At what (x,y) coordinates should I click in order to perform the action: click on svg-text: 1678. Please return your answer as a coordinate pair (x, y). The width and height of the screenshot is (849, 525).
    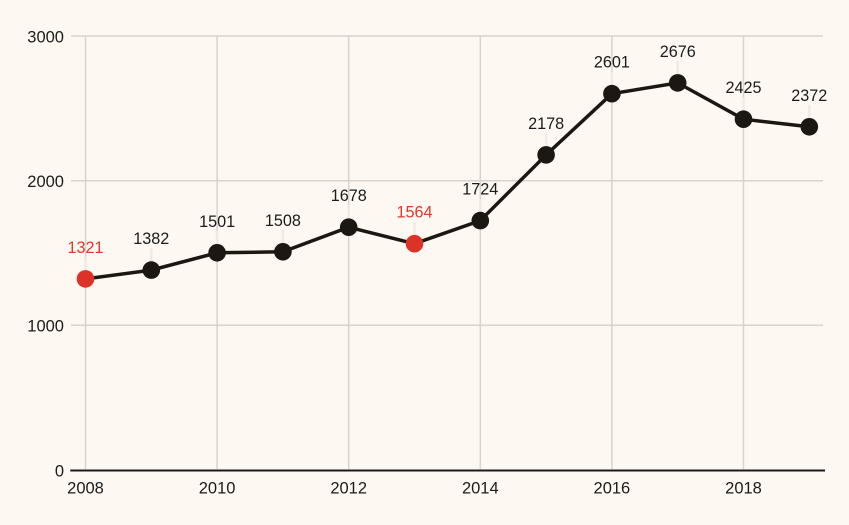
    Looking at the image, I should click on (349, 196).